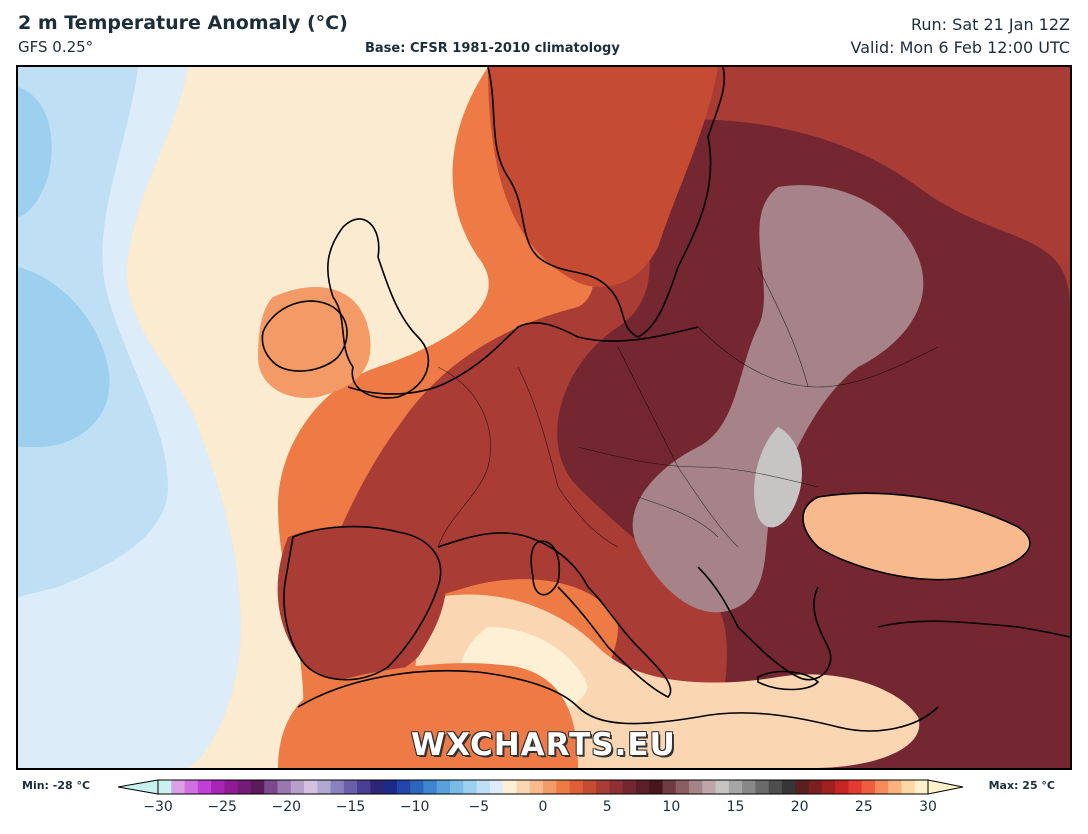  What do you see at coordinates (671, 807) in the screenshot?
I see `colorbar-tick-label: 10` at bounding box center [671, 807].